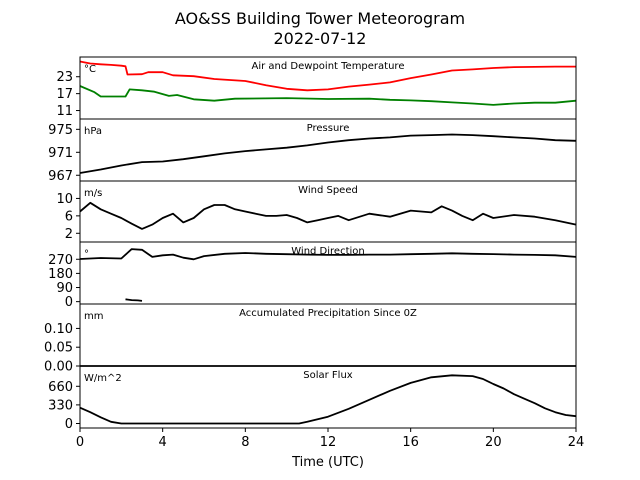  What do you see at coordinates (60, 153) in the screenshot?
I see `y-tick-label: 971` at bounding box center [60, 153].